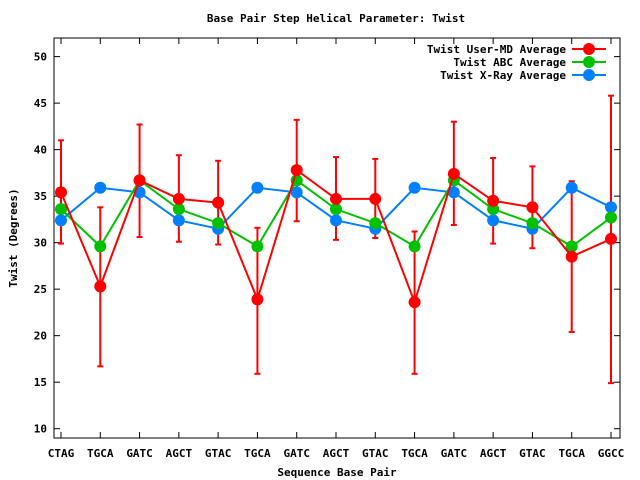 The height and width of the screenshot is (480, 640). Describe the element at coordinates (611, 453) in the screenshot. I see `x-tick-label: GGCC` at that location.